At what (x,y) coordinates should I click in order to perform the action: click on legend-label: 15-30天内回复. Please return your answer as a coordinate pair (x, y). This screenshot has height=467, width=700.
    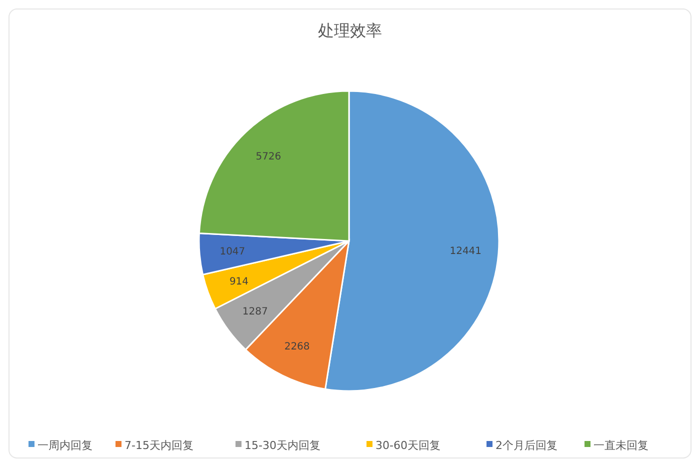
    Looking at the image, I should click on (282, 445).